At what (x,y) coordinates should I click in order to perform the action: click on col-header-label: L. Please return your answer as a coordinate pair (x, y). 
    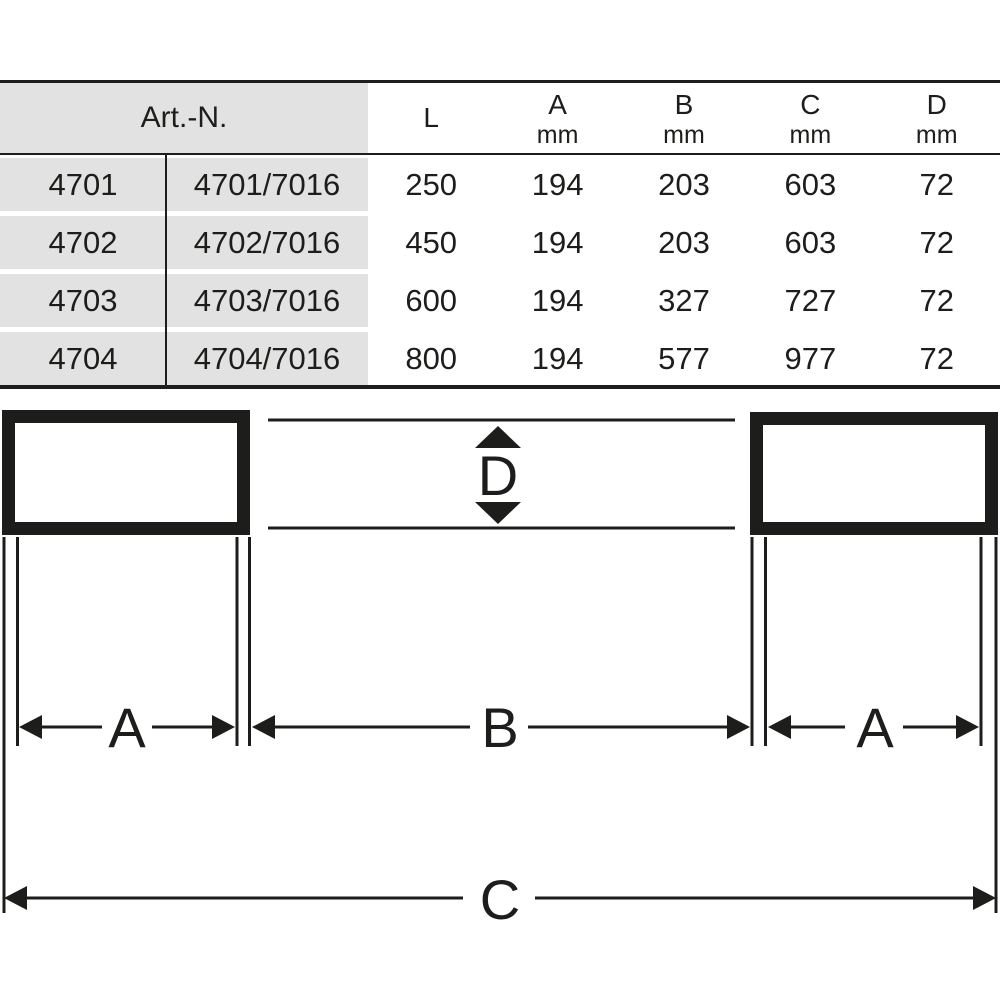
    Looking at the image, I should click on (431, 117).